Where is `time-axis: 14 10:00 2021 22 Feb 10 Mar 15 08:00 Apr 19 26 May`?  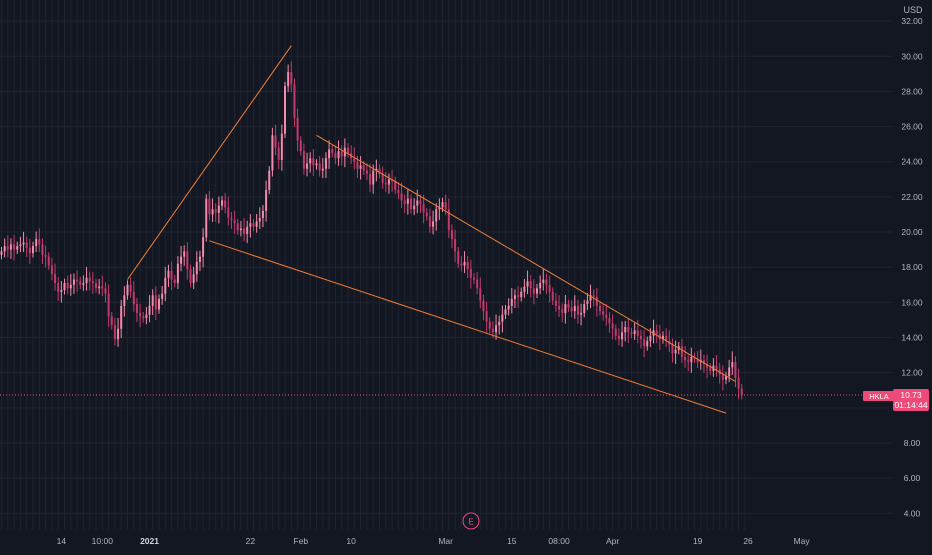 time-axis: 14 10:00 2021 22 Feb 10 Mar 15 08:00 Apr 19 26 May is located at coordinates (434, 541).